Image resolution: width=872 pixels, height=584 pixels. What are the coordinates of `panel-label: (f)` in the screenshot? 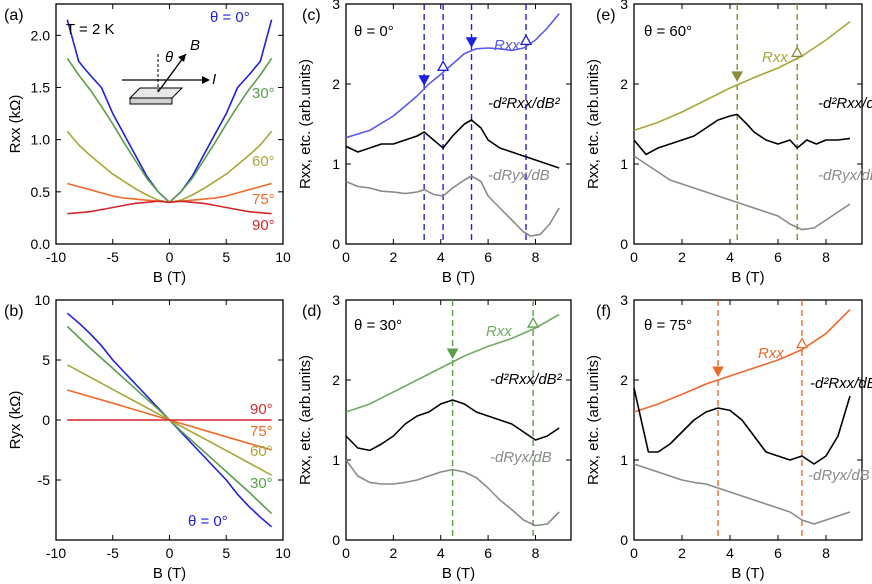 It's located at (603, 311).